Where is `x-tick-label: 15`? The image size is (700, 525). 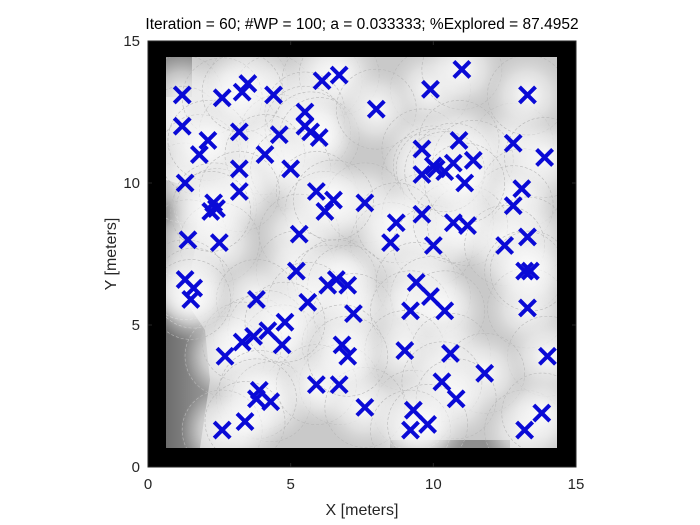 x-tick-label: 15 is located at coordinates (576, 484).